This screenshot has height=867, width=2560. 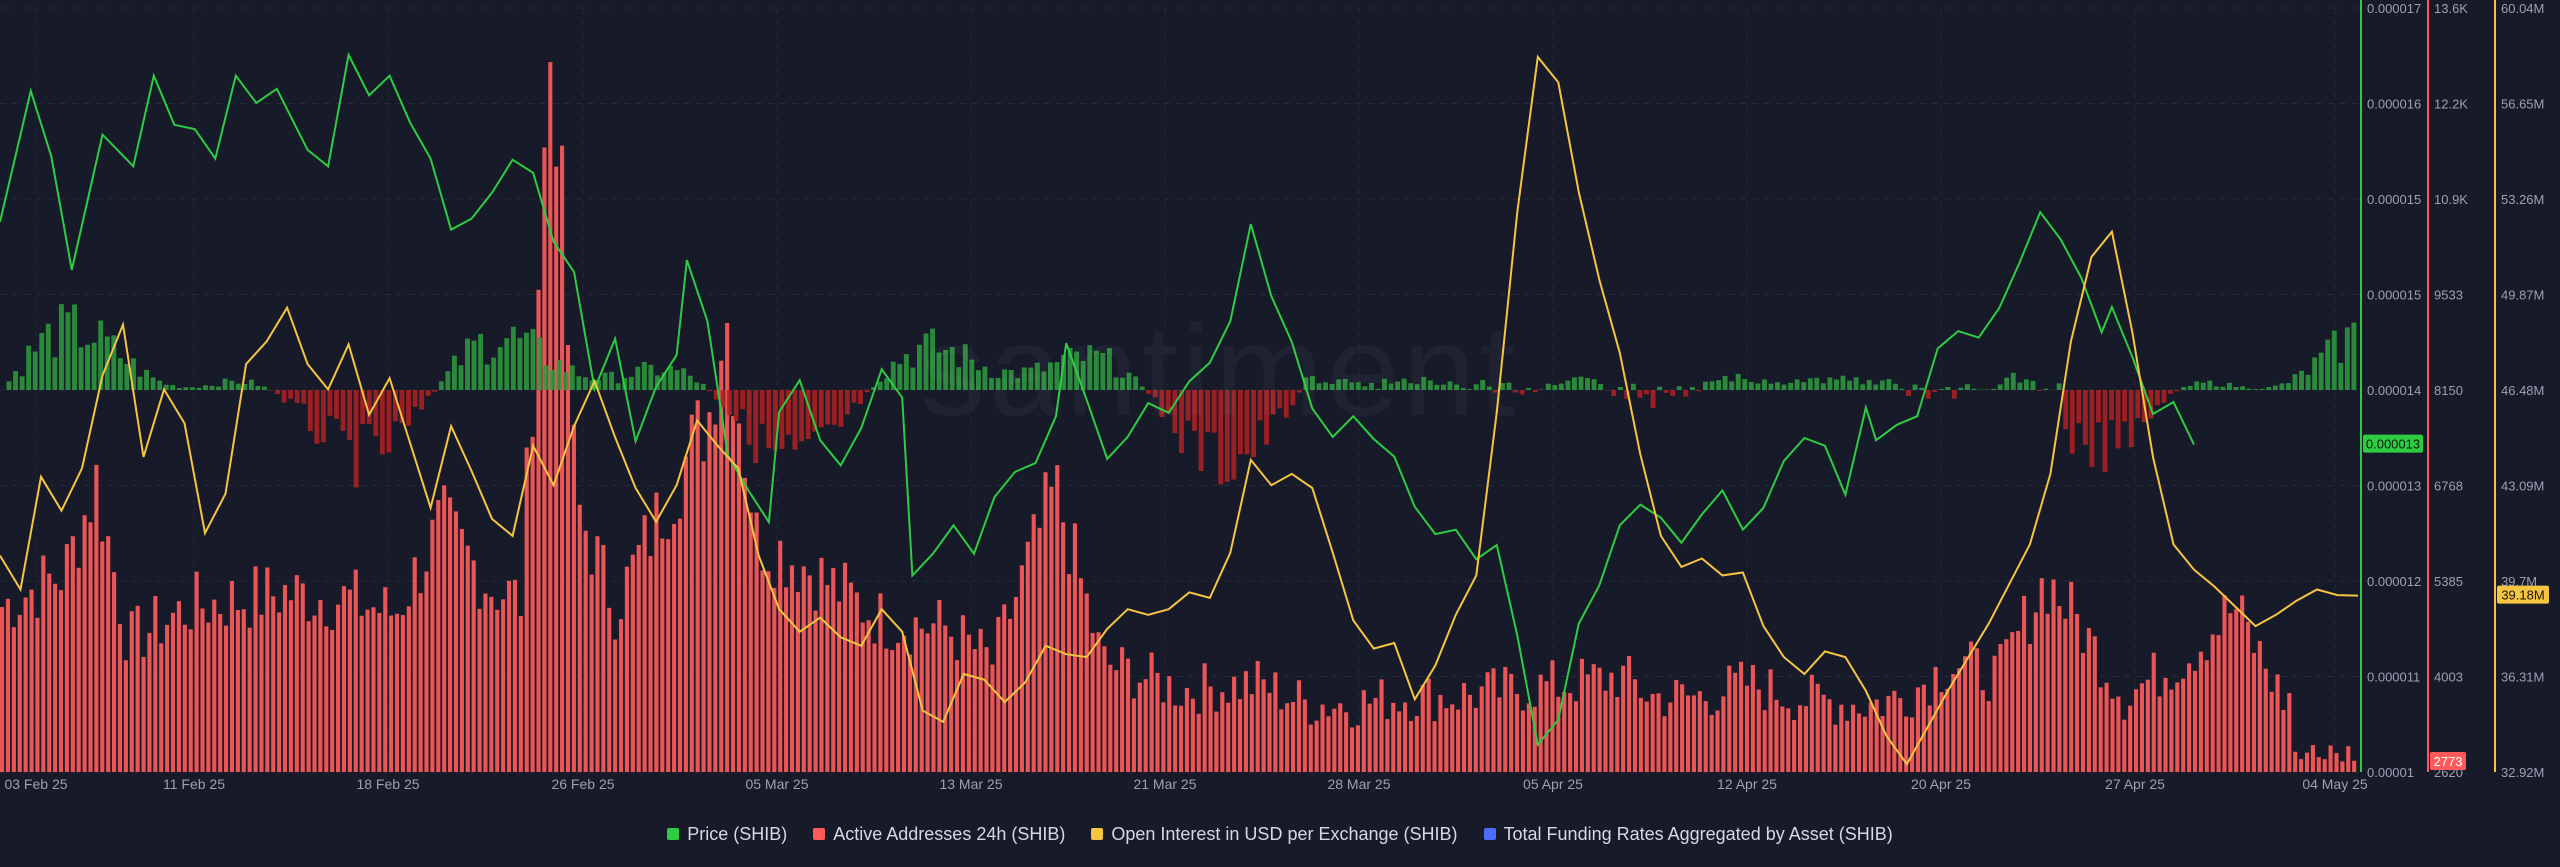 I want to click on x-tick-label: 28 Mar 25, so click(x=1358, y=784).